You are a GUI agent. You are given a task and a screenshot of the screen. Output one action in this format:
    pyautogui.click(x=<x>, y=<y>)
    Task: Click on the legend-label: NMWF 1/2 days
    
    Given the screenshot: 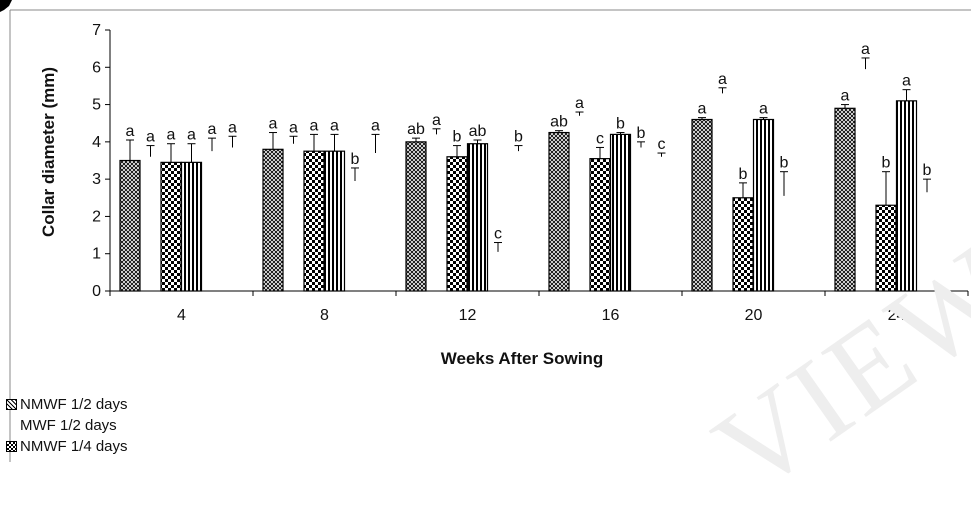 What is the action you would take?
    pyautogui.click(x=74, y=404)
    